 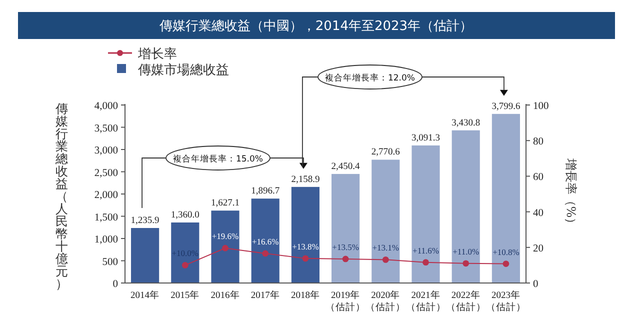 What do you see at coordinates (265, 295) in the screenshot?
I see `x-tick-label: 2017年` at bounding box center [265, 295].